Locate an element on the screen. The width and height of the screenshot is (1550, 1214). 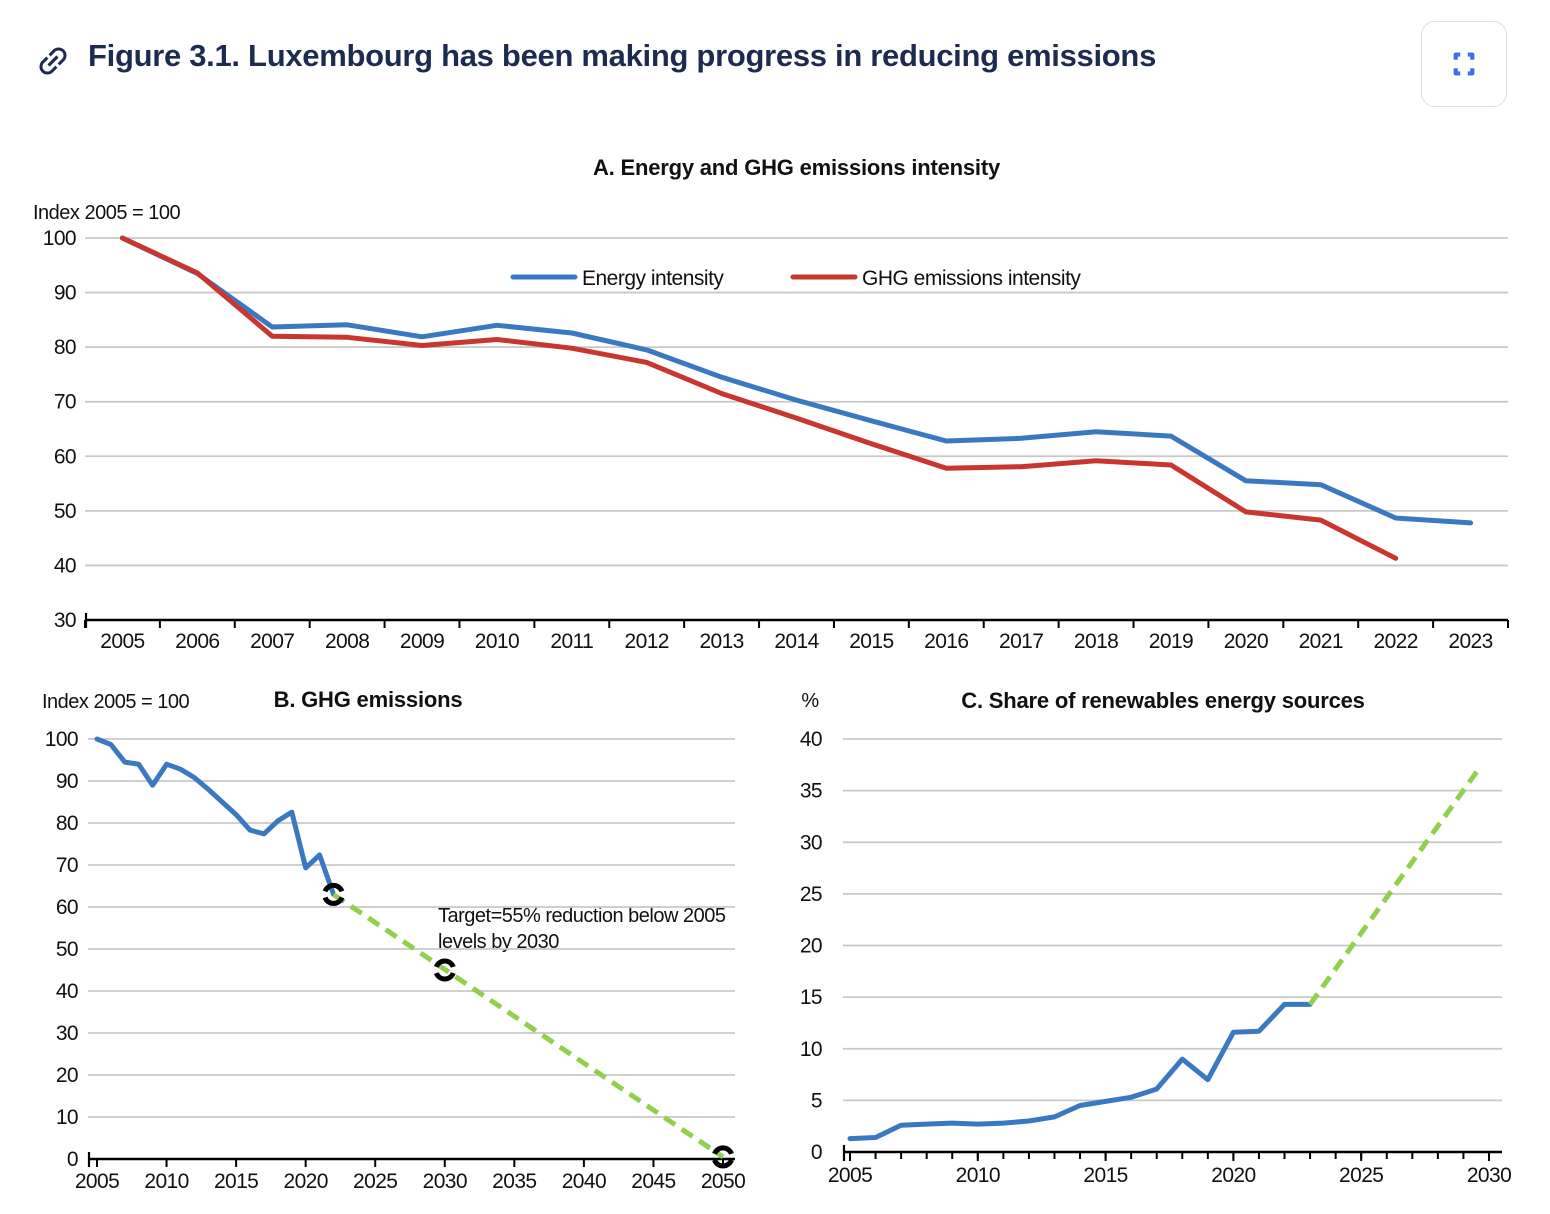
expand-button is located at coordinates (1464, 64).